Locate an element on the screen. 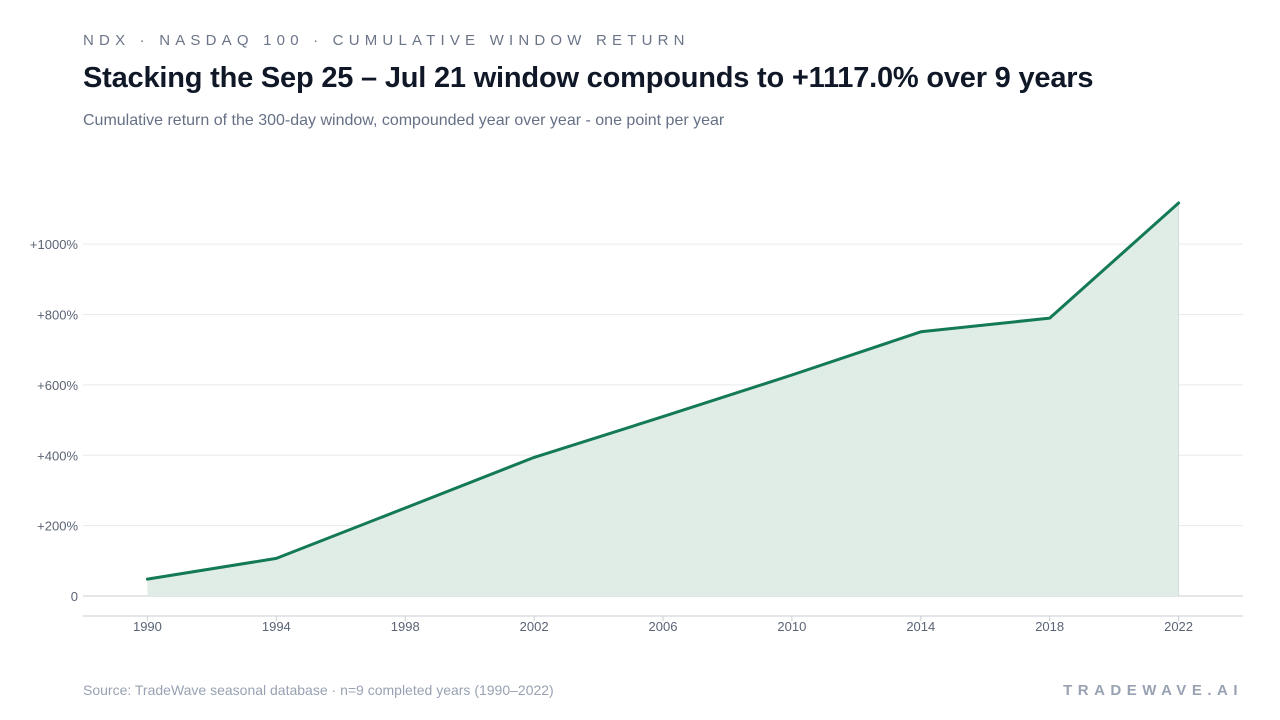 This screenshot has height=720, width=1280. axis-layer is located at coordinates (663, 618).